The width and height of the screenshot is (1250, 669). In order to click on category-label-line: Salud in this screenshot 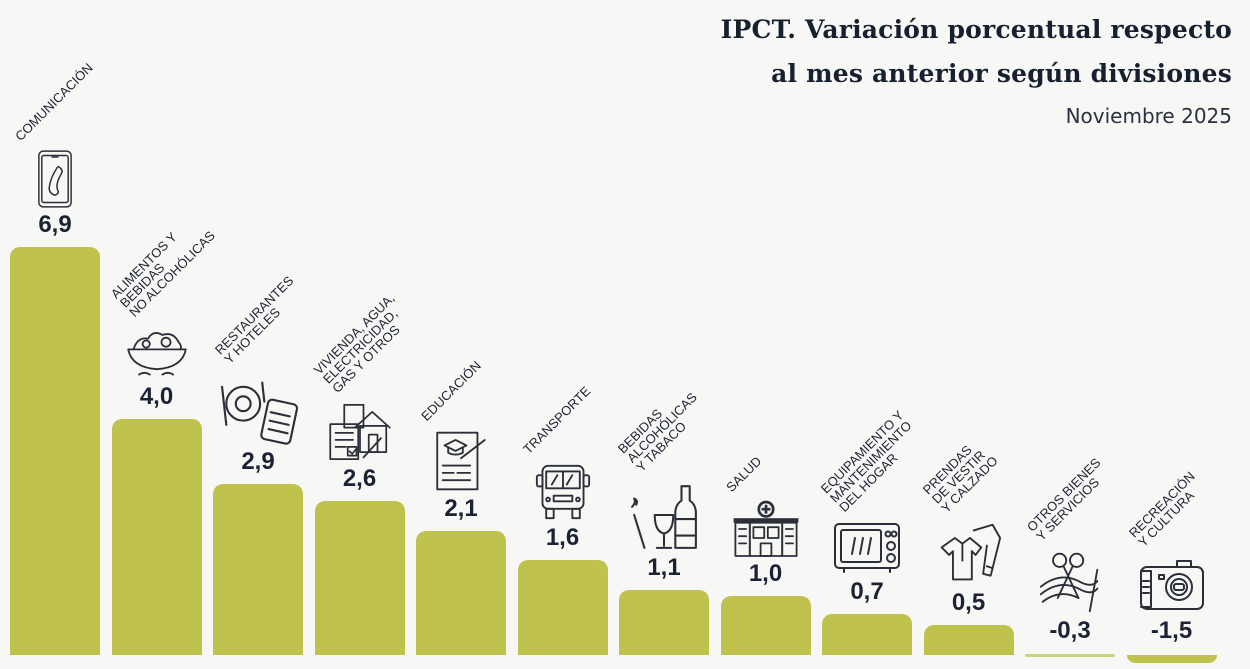, I will do `click(743, 474)`.